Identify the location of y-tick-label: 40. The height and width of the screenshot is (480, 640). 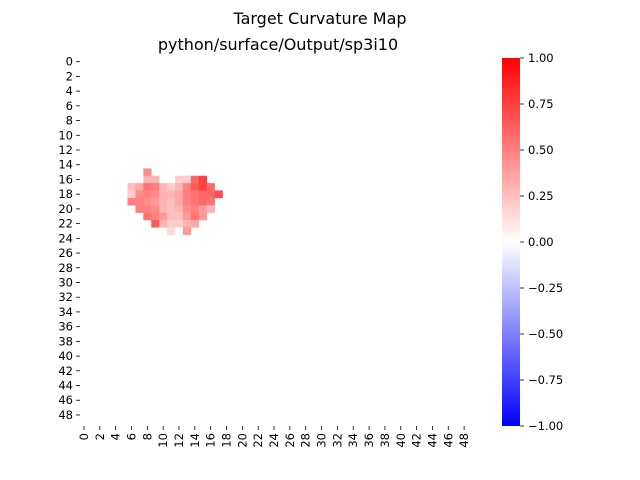
(65, 356).